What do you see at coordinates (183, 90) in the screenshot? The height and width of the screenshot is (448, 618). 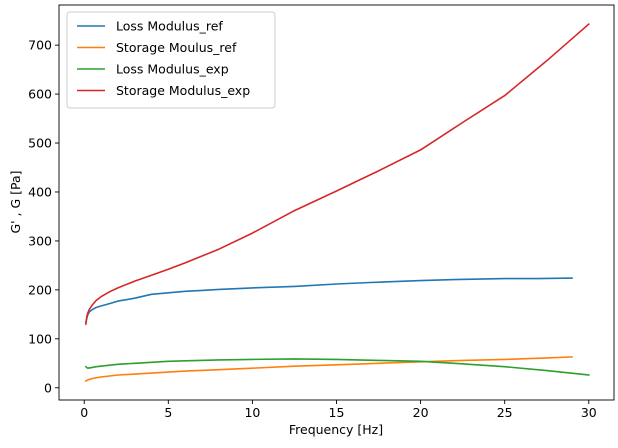 I see `legend-label: Storage Modulus_exp` at bounding box center [183, 90].